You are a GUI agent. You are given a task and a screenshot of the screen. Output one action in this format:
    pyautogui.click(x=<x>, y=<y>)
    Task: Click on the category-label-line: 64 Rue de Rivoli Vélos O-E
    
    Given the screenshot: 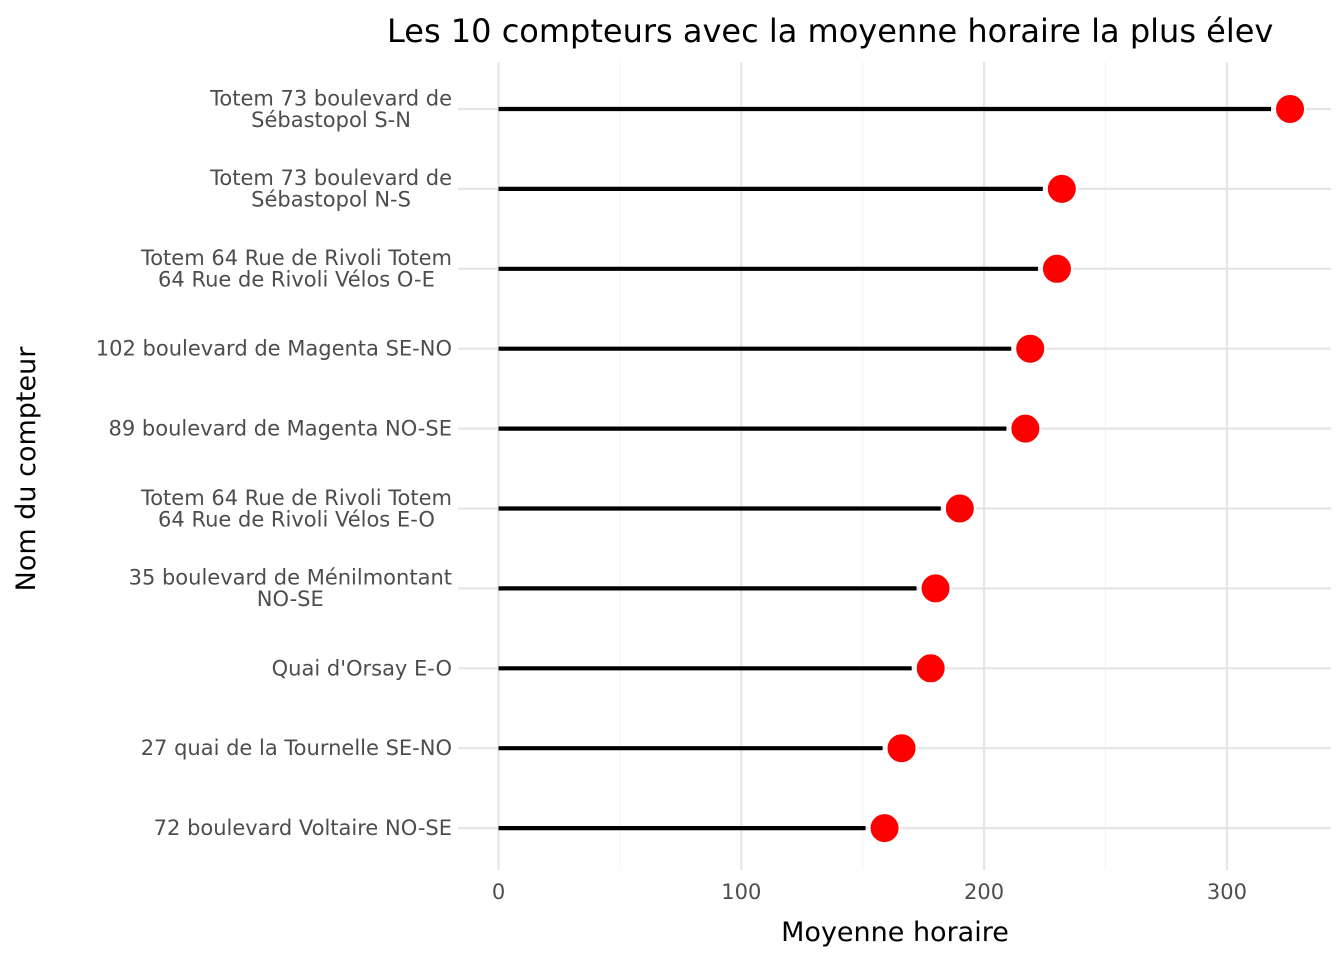 What is the action you would take?
    pyautogui.click(x=296, y=280)
    